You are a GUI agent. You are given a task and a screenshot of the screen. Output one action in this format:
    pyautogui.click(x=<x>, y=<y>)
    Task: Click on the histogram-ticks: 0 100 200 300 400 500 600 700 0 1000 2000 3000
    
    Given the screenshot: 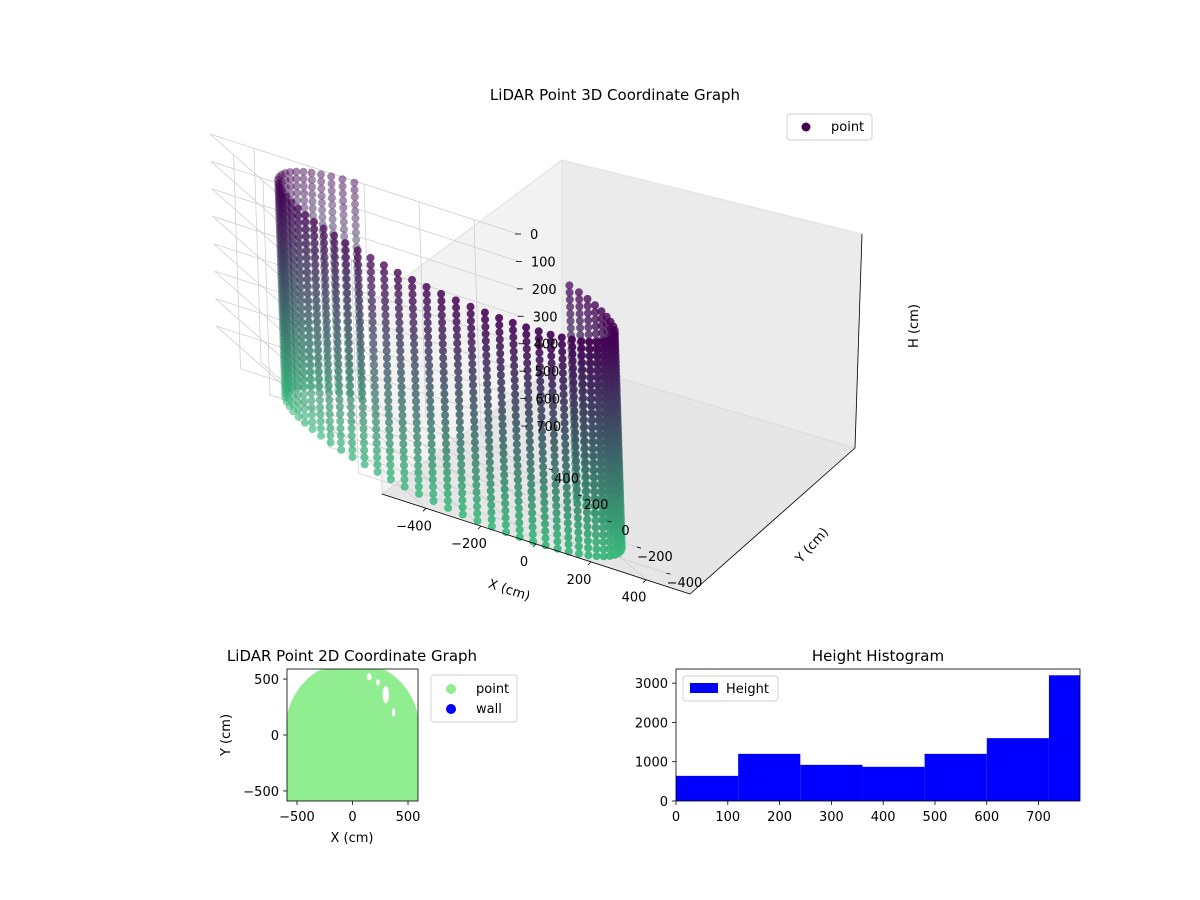 What is the action you would take?
    pyautogui.click(x=843, y=751)
    